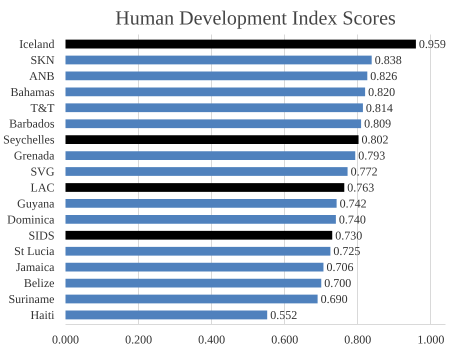  Describe the element at coordinates (41, 235) in the screenshot. I see `y-tick-label: SIDS` at that location.